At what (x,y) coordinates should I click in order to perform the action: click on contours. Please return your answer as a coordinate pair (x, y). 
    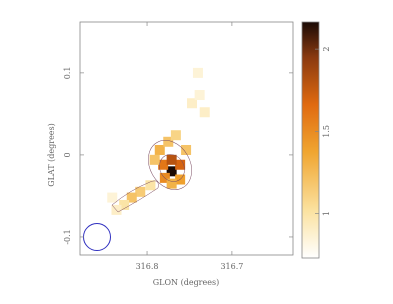
    Looking at the image, I should click on (151, 176).